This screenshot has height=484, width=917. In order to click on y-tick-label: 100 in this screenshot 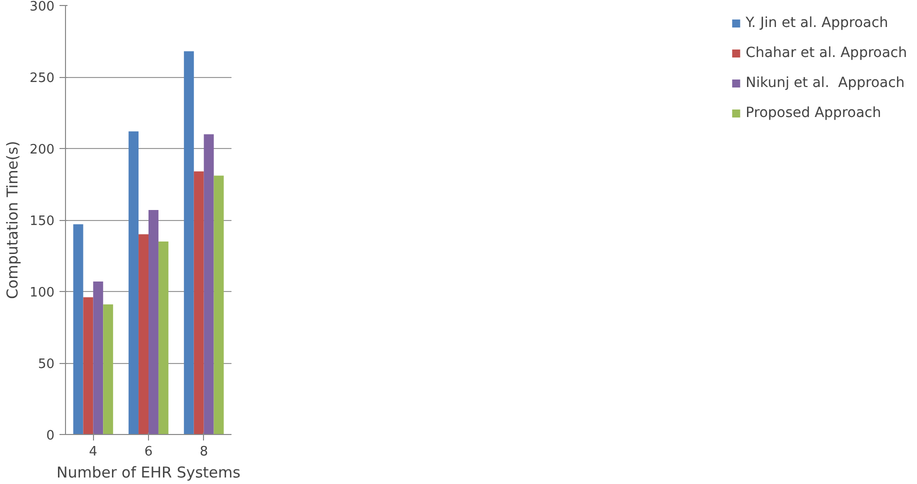, I will do `click(42, 293)`.